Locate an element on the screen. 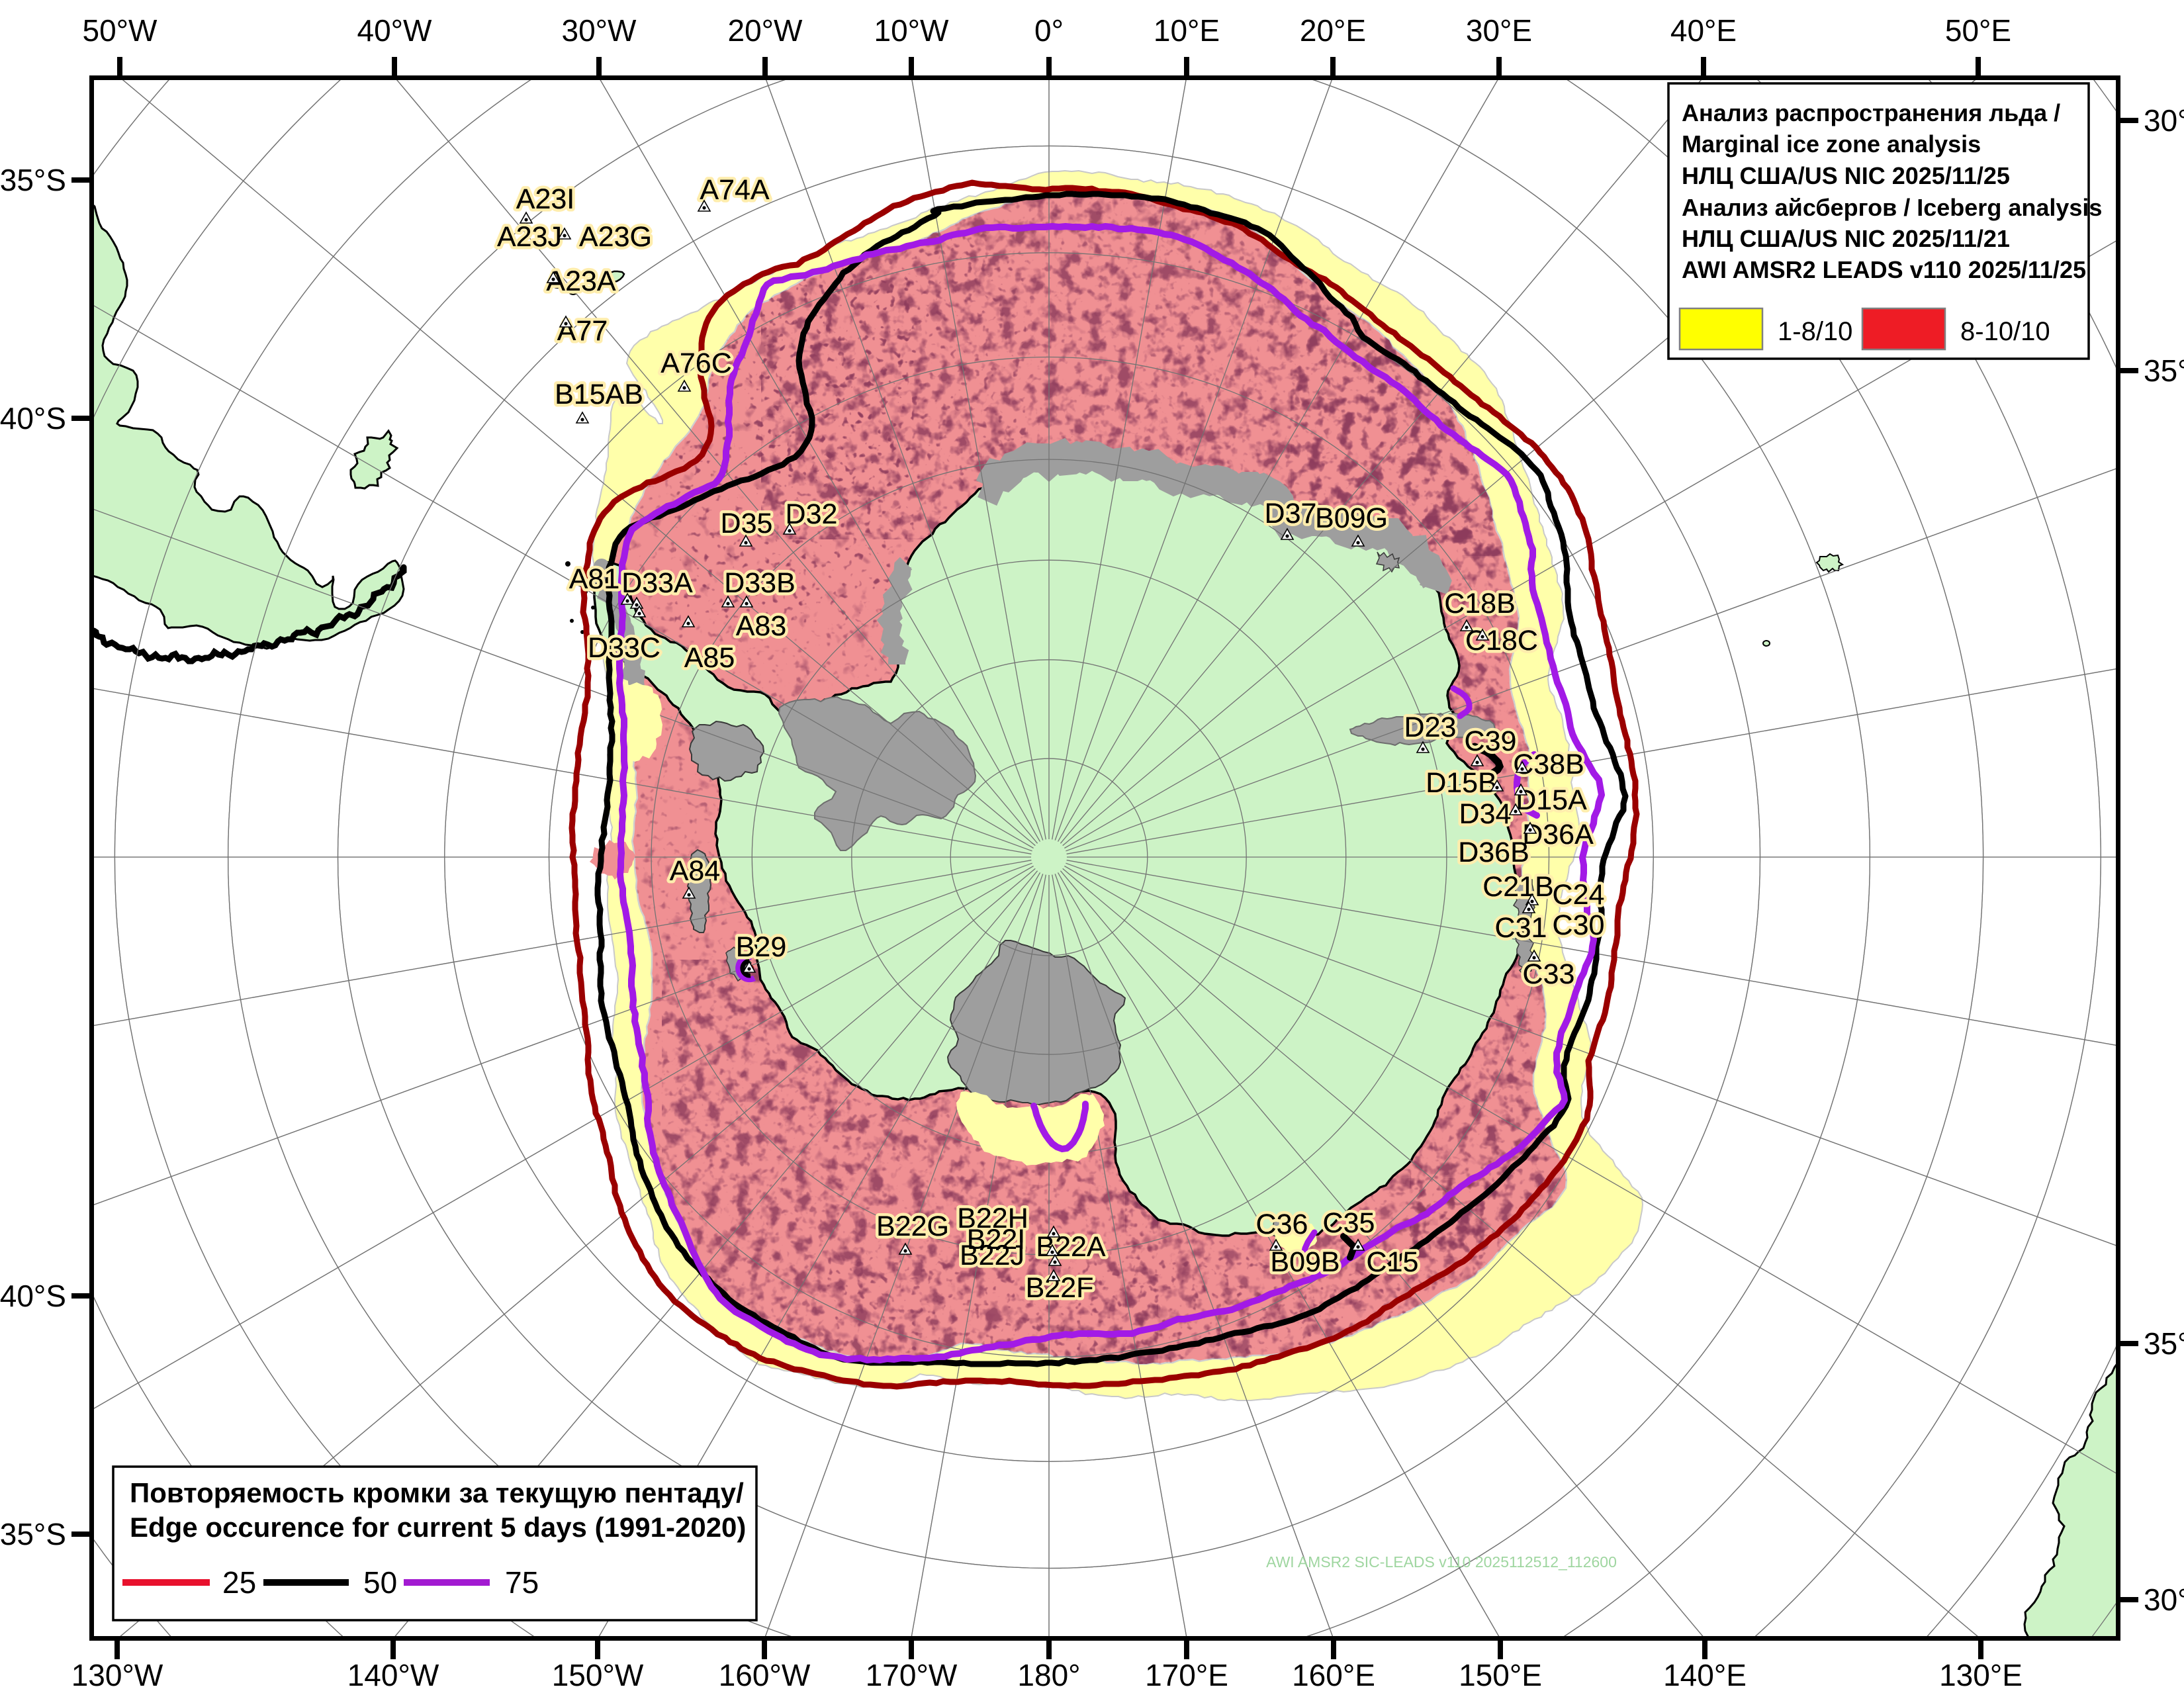  svg-text: A85 is located at coordinates (709, 658).